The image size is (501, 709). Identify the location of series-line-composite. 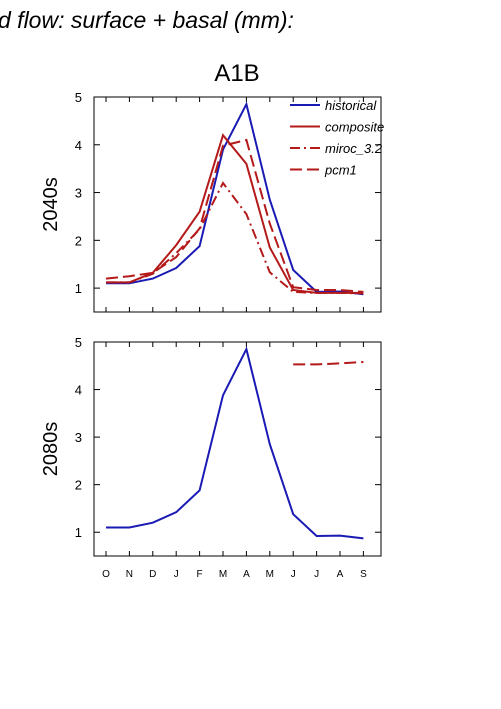
(235, 213).